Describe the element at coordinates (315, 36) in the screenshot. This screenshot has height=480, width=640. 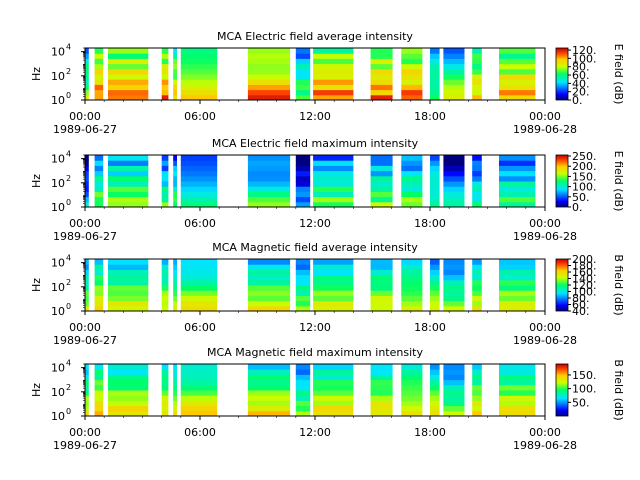
I see `chart-title: MCA Electric field average intensity` at that location.